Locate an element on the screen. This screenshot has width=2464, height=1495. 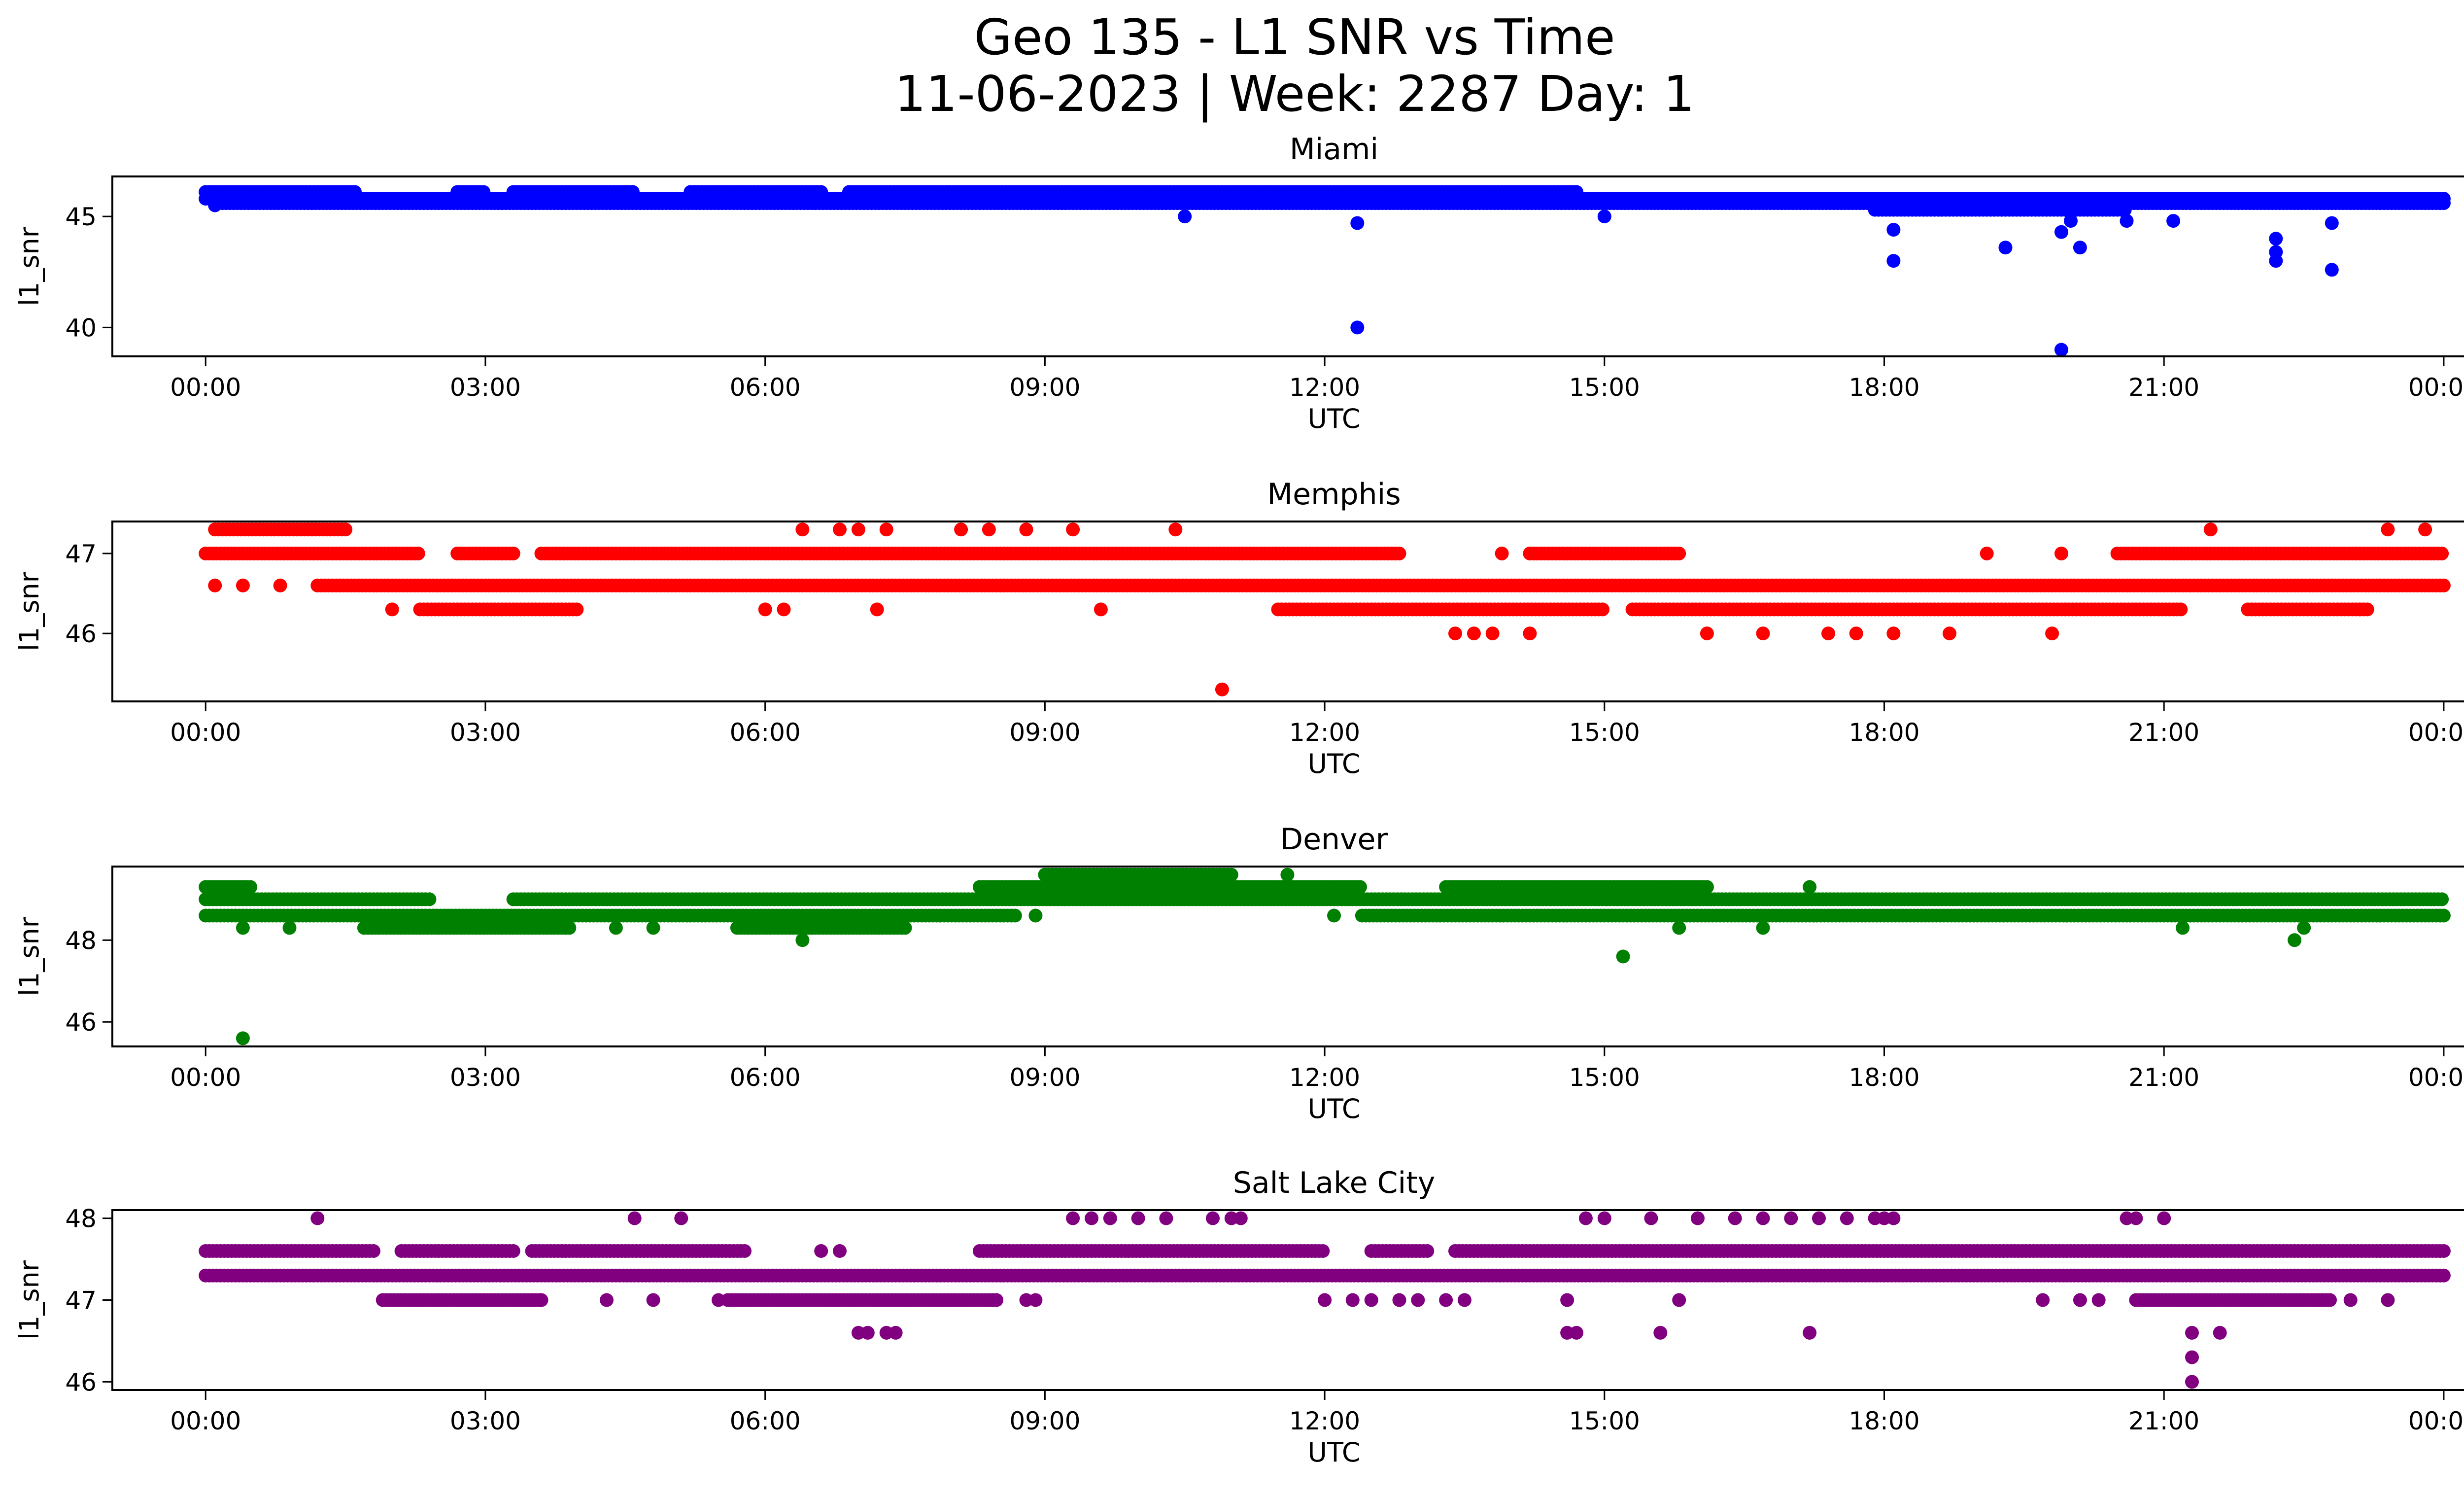
y-tick-label: 45 is located at coordinates (81, 217).